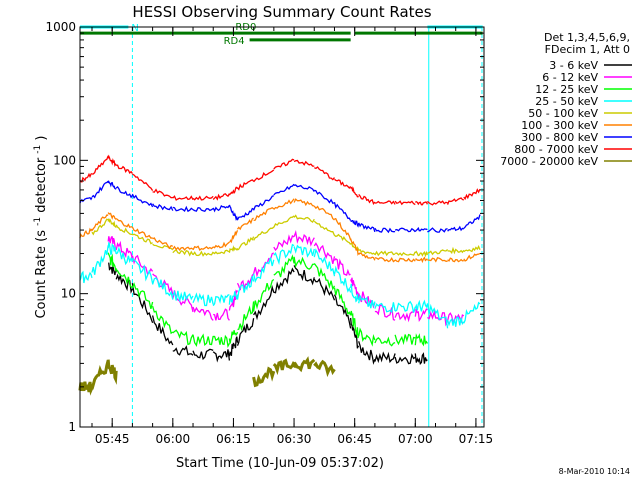  What do you see at coordinates (476, 439) in the screenshot?
I see `x-tick-label: 07:15` at bounding box center [476, 439].